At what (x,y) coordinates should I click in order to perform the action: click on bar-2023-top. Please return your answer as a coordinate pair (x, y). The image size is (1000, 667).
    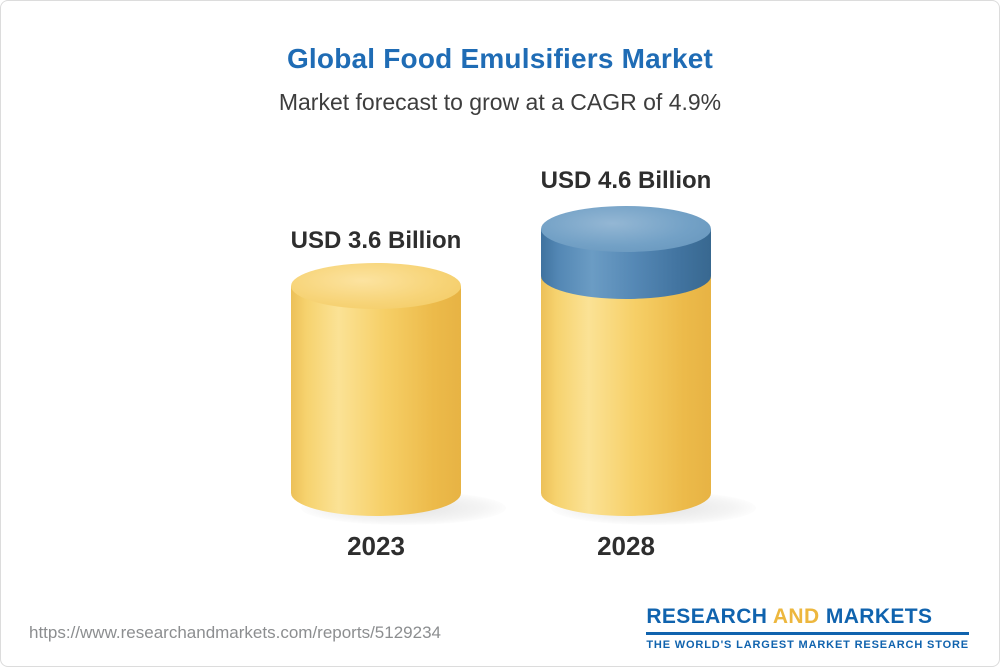
    Looking at the image, I should click on (376, 286).